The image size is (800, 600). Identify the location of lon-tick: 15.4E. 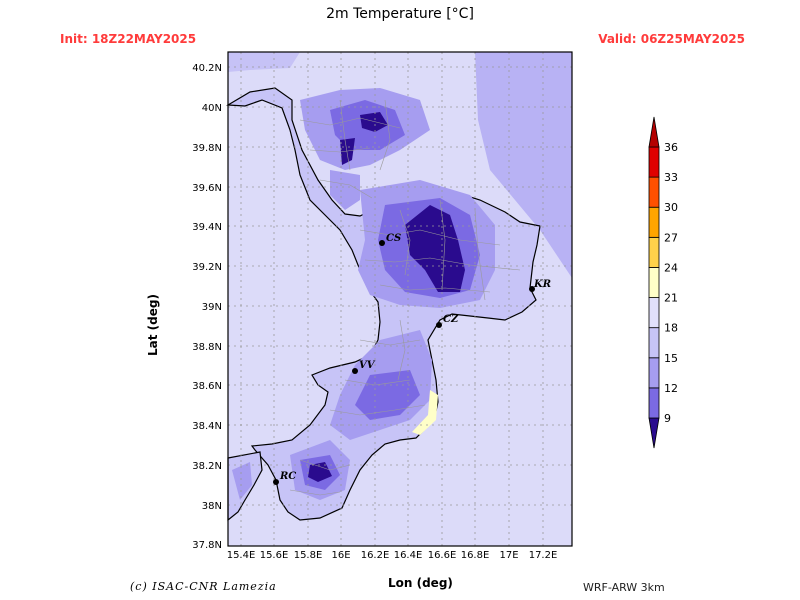
(241, 555).